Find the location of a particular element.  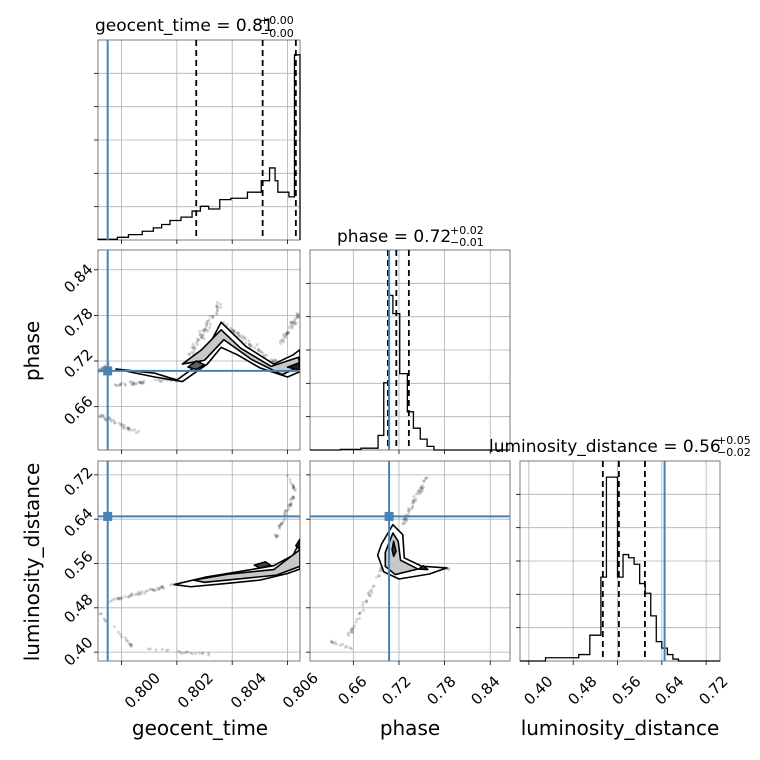

tick-geocent-time-2: 0.804 is located at coordinates (248, 690).